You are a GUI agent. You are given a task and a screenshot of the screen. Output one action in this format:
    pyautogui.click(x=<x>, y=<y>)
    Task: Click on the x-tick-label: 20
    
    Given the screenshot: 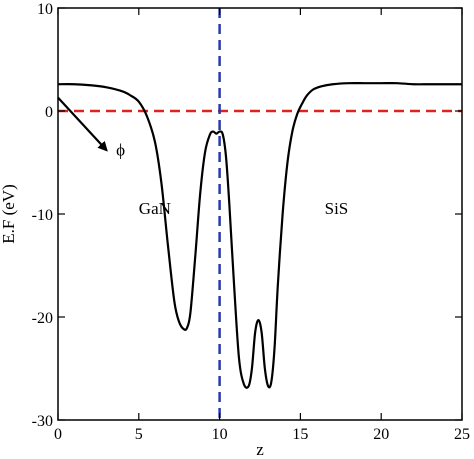 What is the action you would take?
    pyautogui.click(x=381, y=434)
    